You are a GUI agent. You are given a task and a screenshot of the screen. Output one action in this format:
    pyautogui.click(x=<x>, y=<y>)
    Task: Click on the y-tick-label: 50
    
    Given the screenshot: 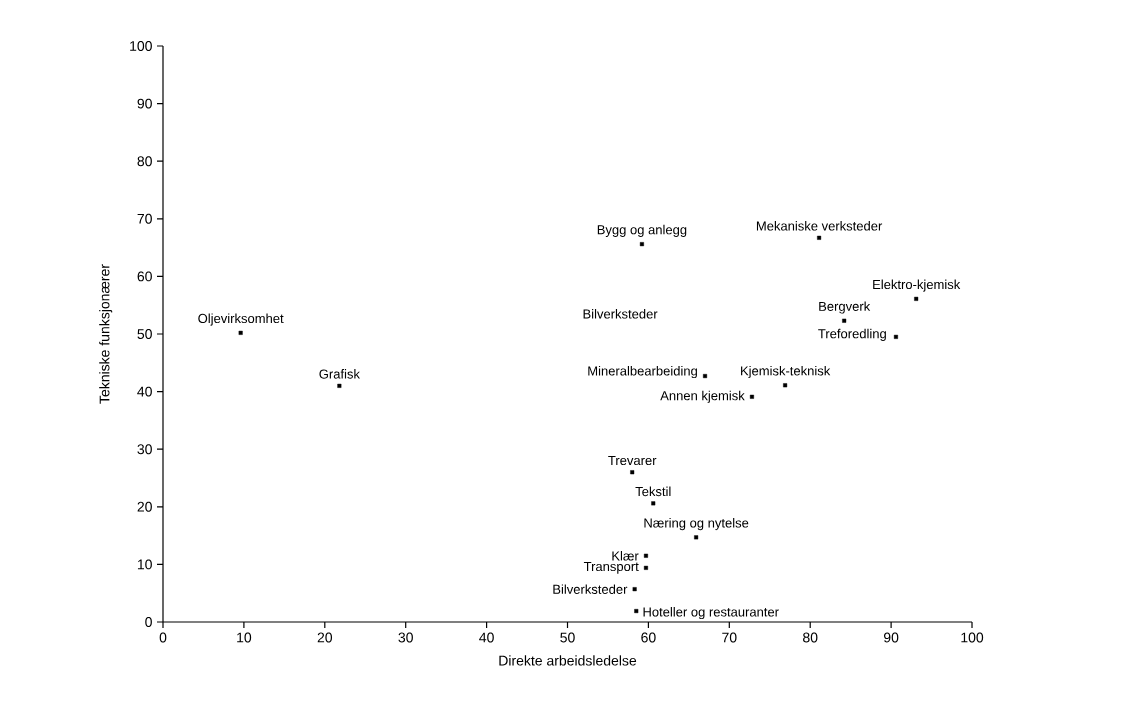 What is the action you would take?
    pyautogui.click(x=144, y=334)
    